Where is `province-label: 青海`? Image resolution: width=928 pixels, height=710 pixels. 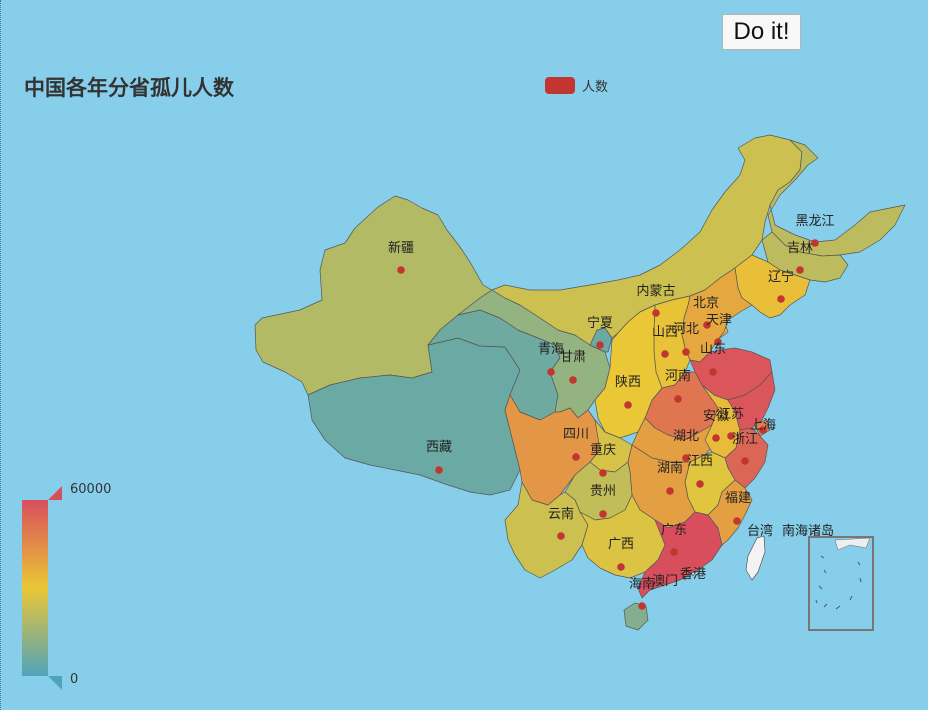 province-label: 青海 is located at coordinates (551, 349).